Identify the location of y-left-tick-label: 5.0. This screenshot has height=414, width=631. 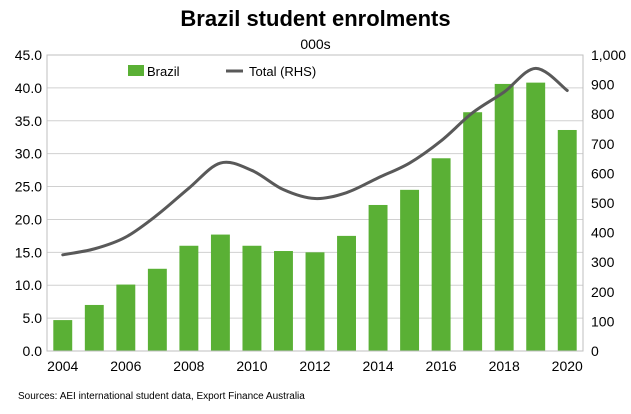
(33, 318).